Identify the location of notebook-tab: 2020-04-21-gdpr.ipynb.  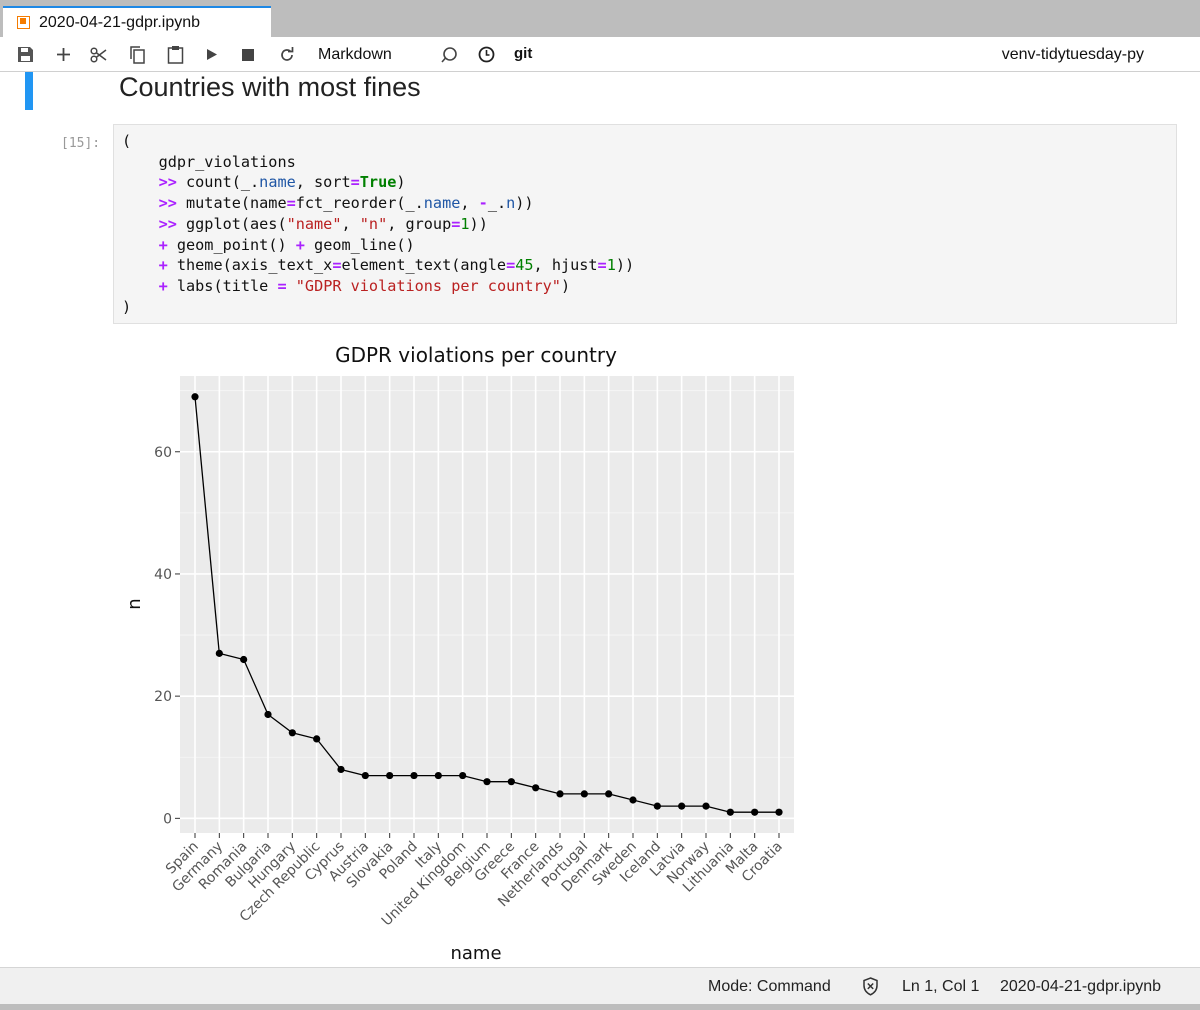
(137, 21).